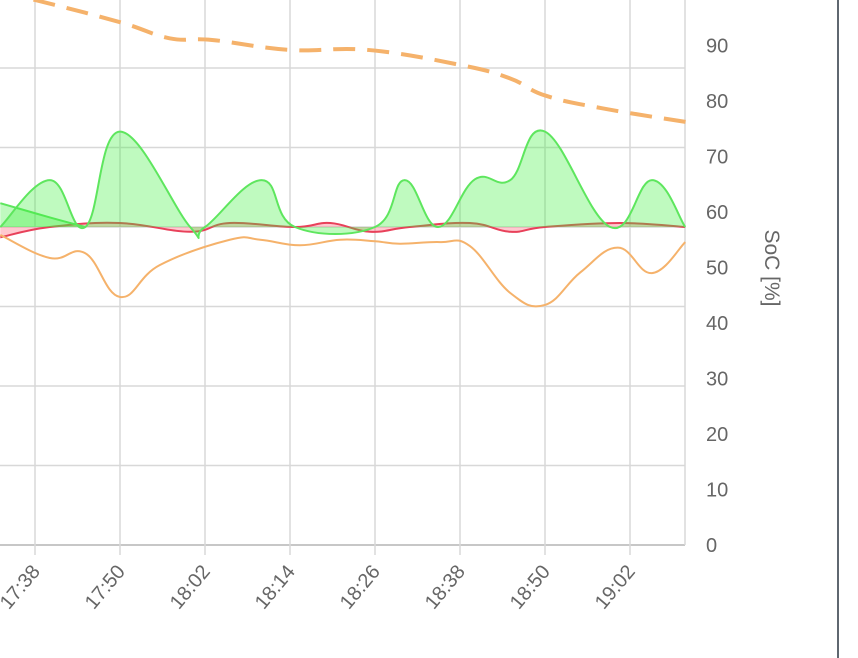 The width and height of the screenshot is (858, 658). Describe the element at coordinates (615, 587) in the screenshot. I see `x-axis-tick-label: 19:02` at that location.